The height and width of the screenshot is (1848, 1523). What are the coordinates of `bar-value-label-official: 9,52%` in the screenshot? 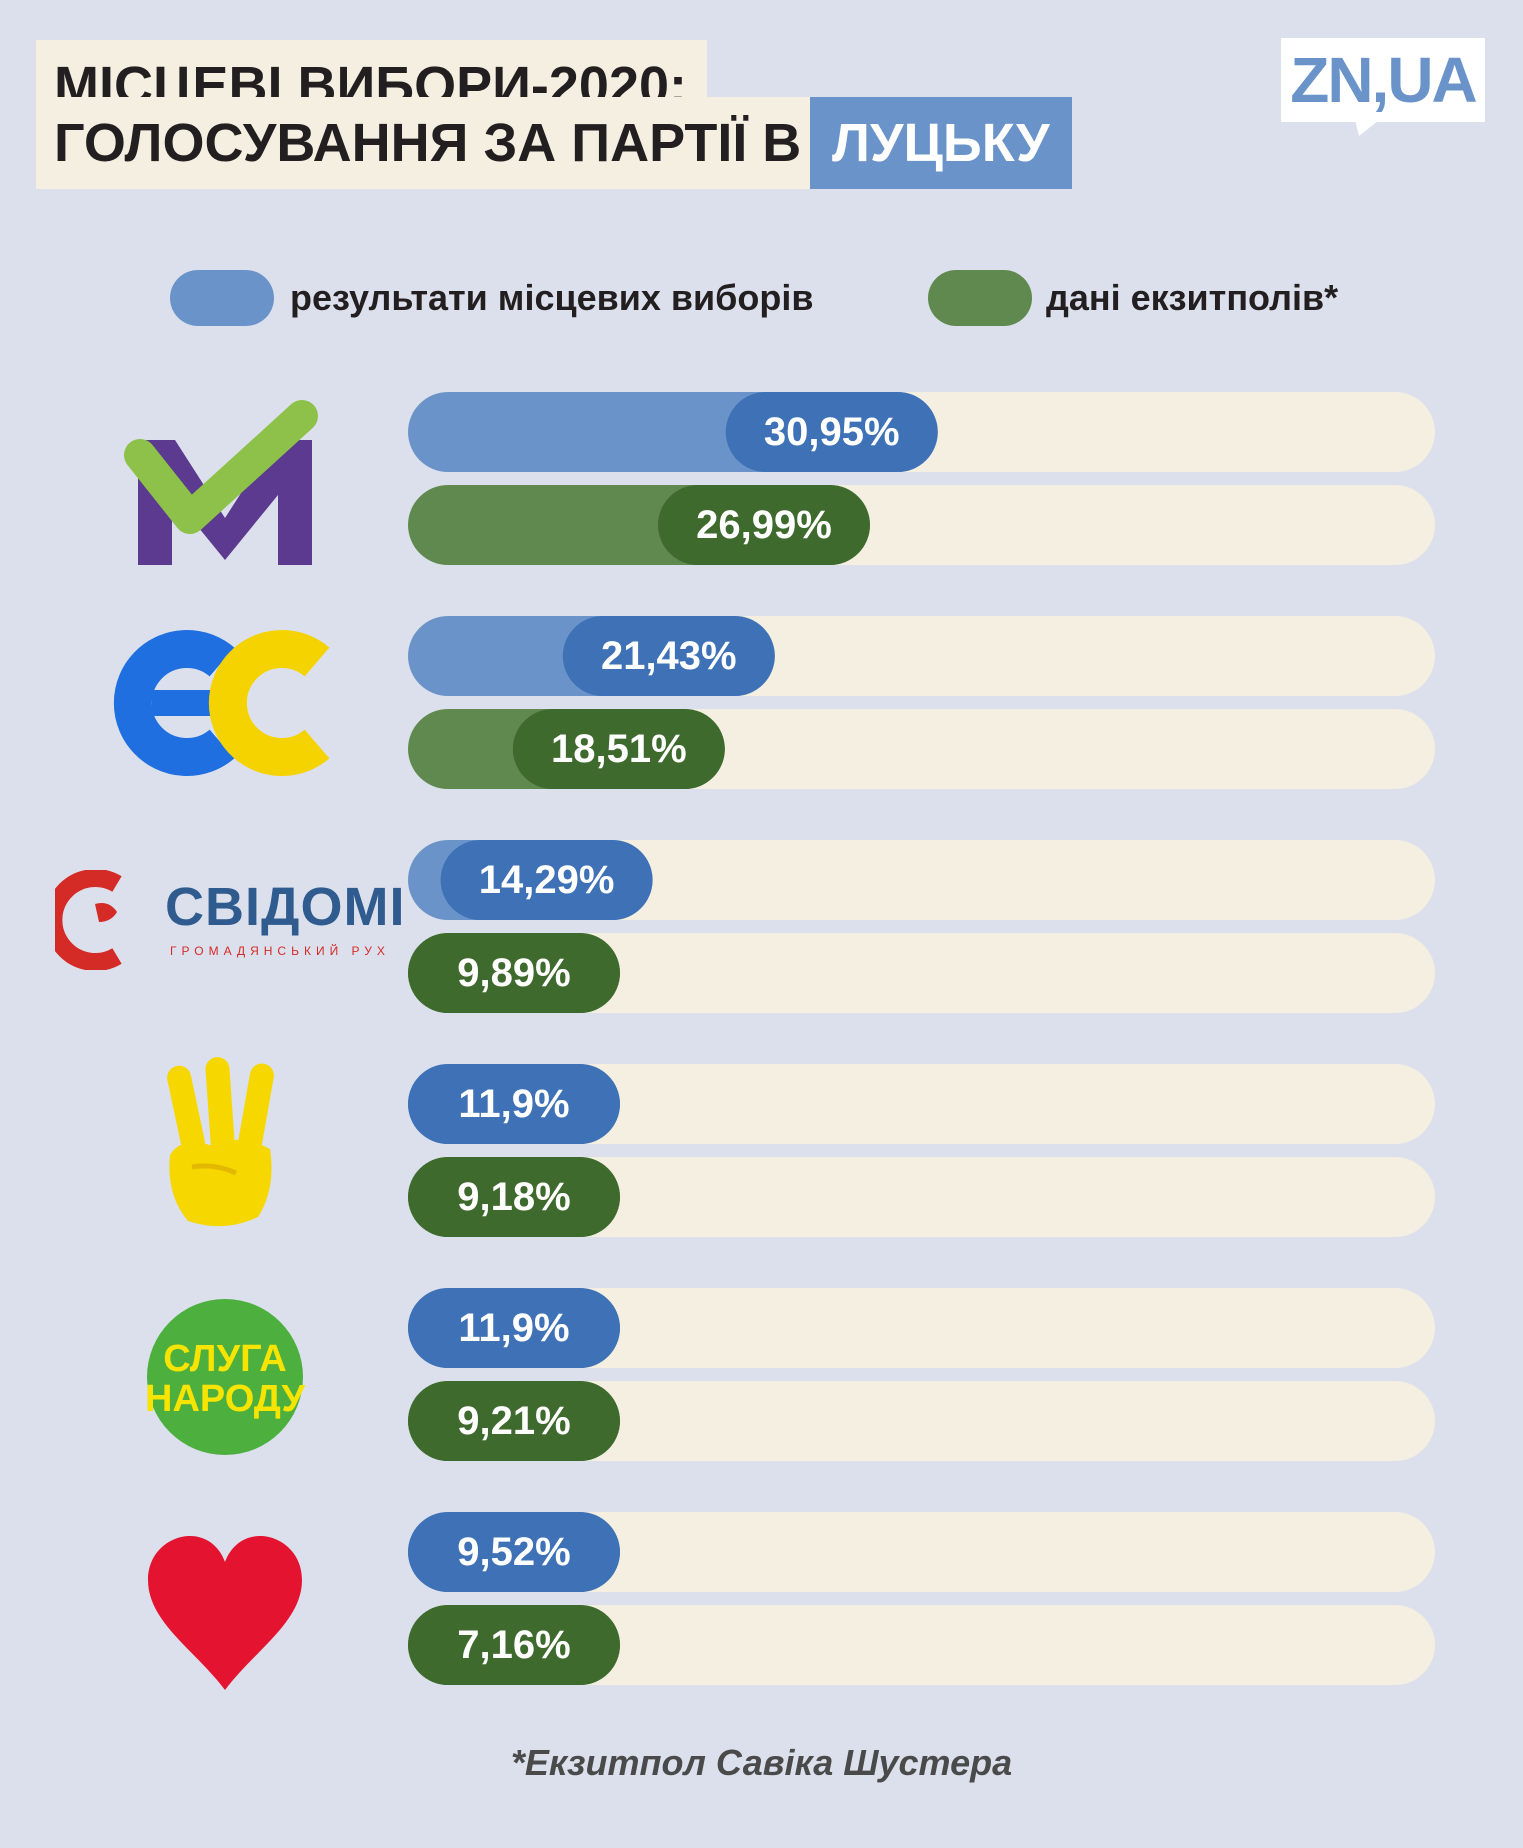 It's located at (514, 1552).